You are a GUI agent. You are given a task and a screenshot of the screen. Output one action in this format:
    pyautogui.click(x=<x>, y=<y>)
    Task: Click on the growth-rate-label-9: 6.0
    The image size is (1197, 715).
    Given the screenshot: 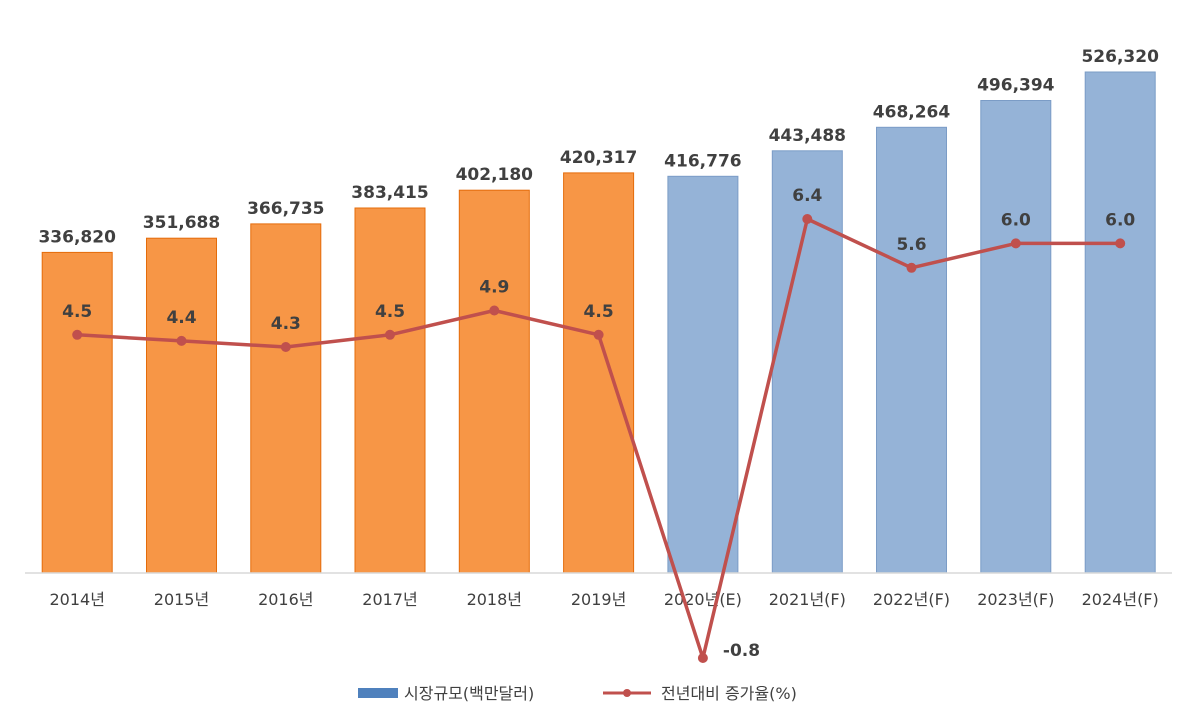 What is the action you would take?
    pyautogui.click(x=1016, y=220)
    